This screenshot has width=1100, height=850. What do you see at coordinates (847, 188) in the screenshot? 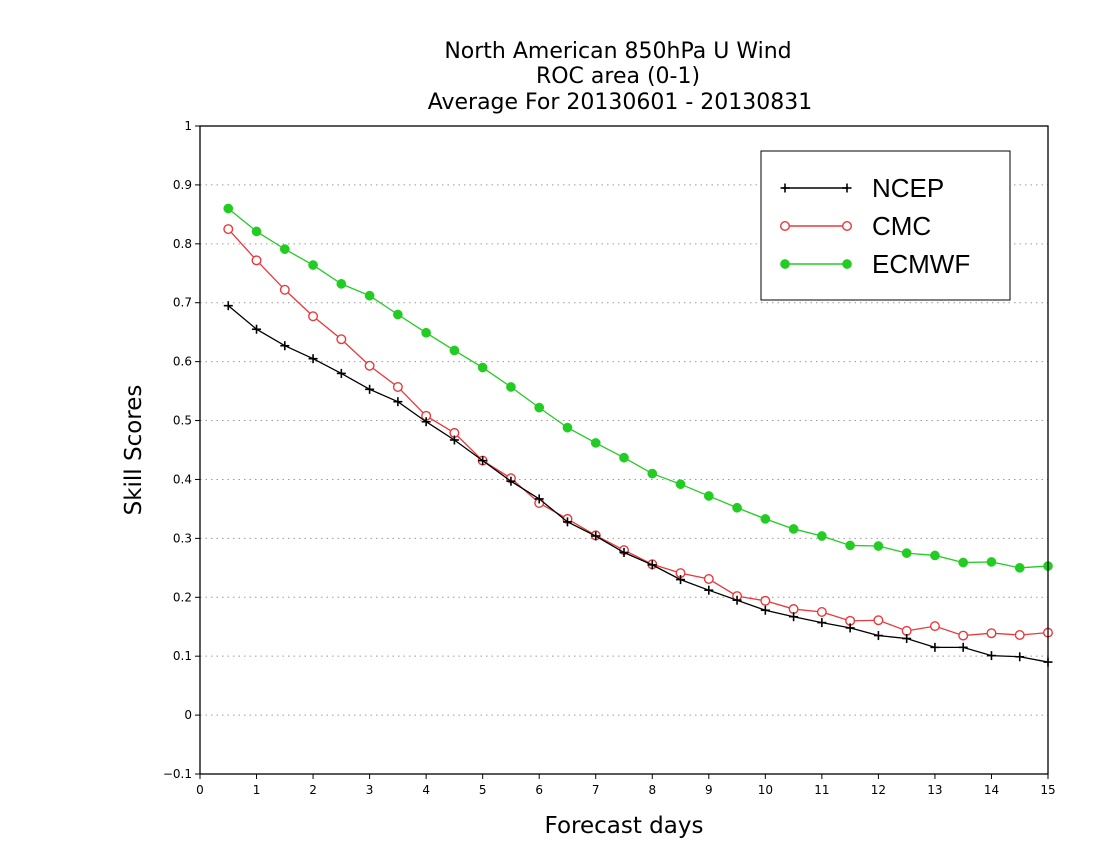
I see `legend-marker-ncep` at bounding box center [847, 188].